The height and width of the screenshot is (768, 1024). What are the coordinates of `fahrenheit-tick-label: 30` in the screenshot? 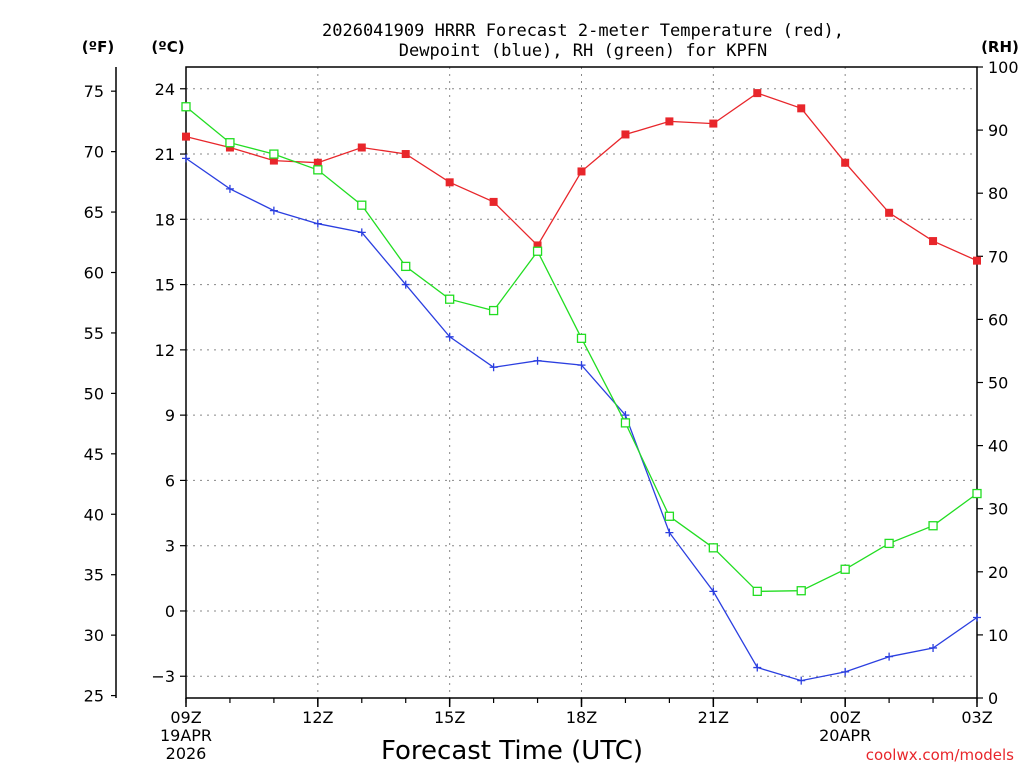 It's located at (94, 635).